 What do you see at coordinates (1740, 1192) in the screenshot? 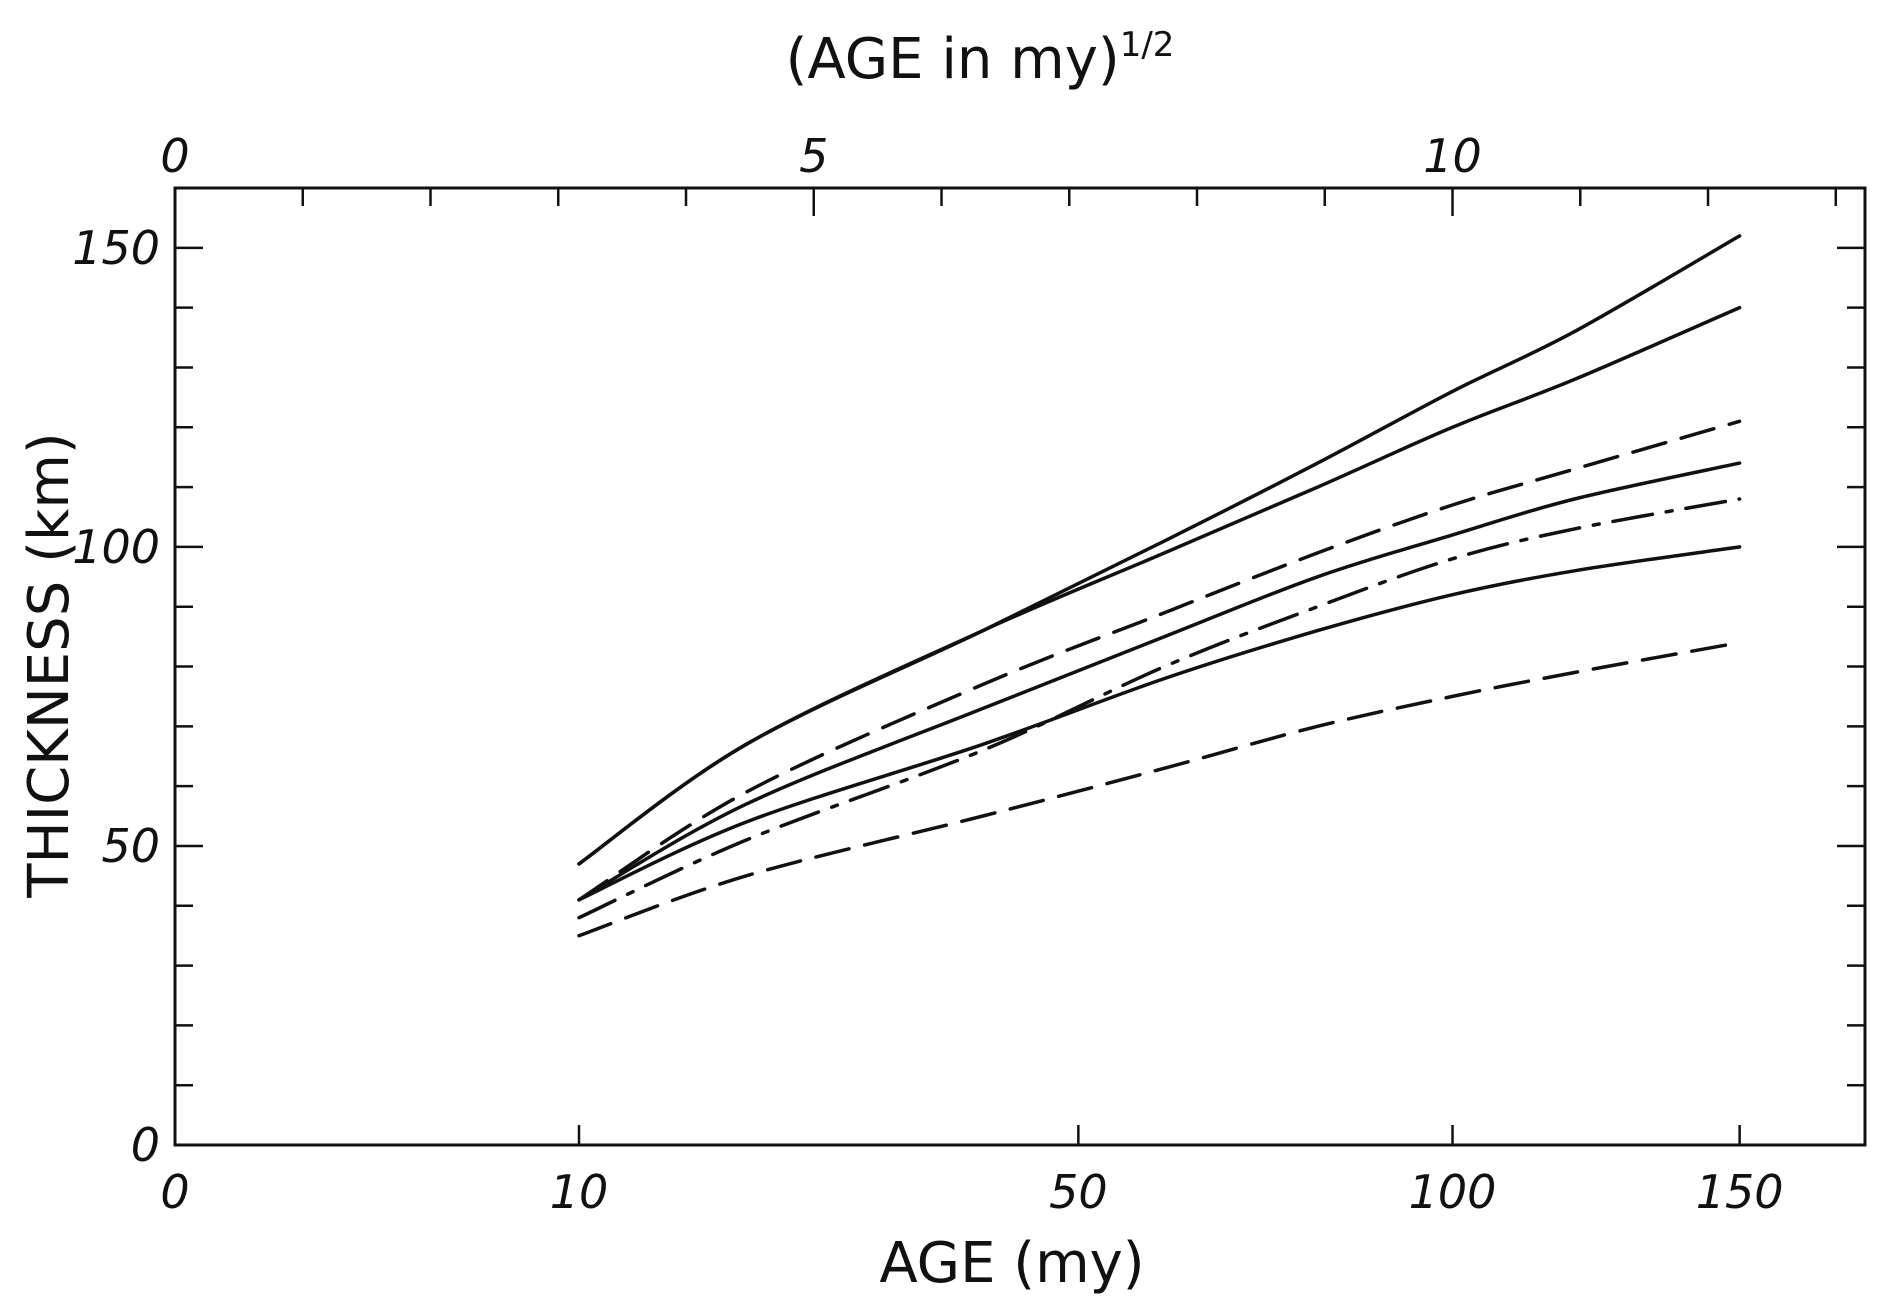
I see `bottom-axis-tick-label-4: 150` at bounding box center [1740, 1192].